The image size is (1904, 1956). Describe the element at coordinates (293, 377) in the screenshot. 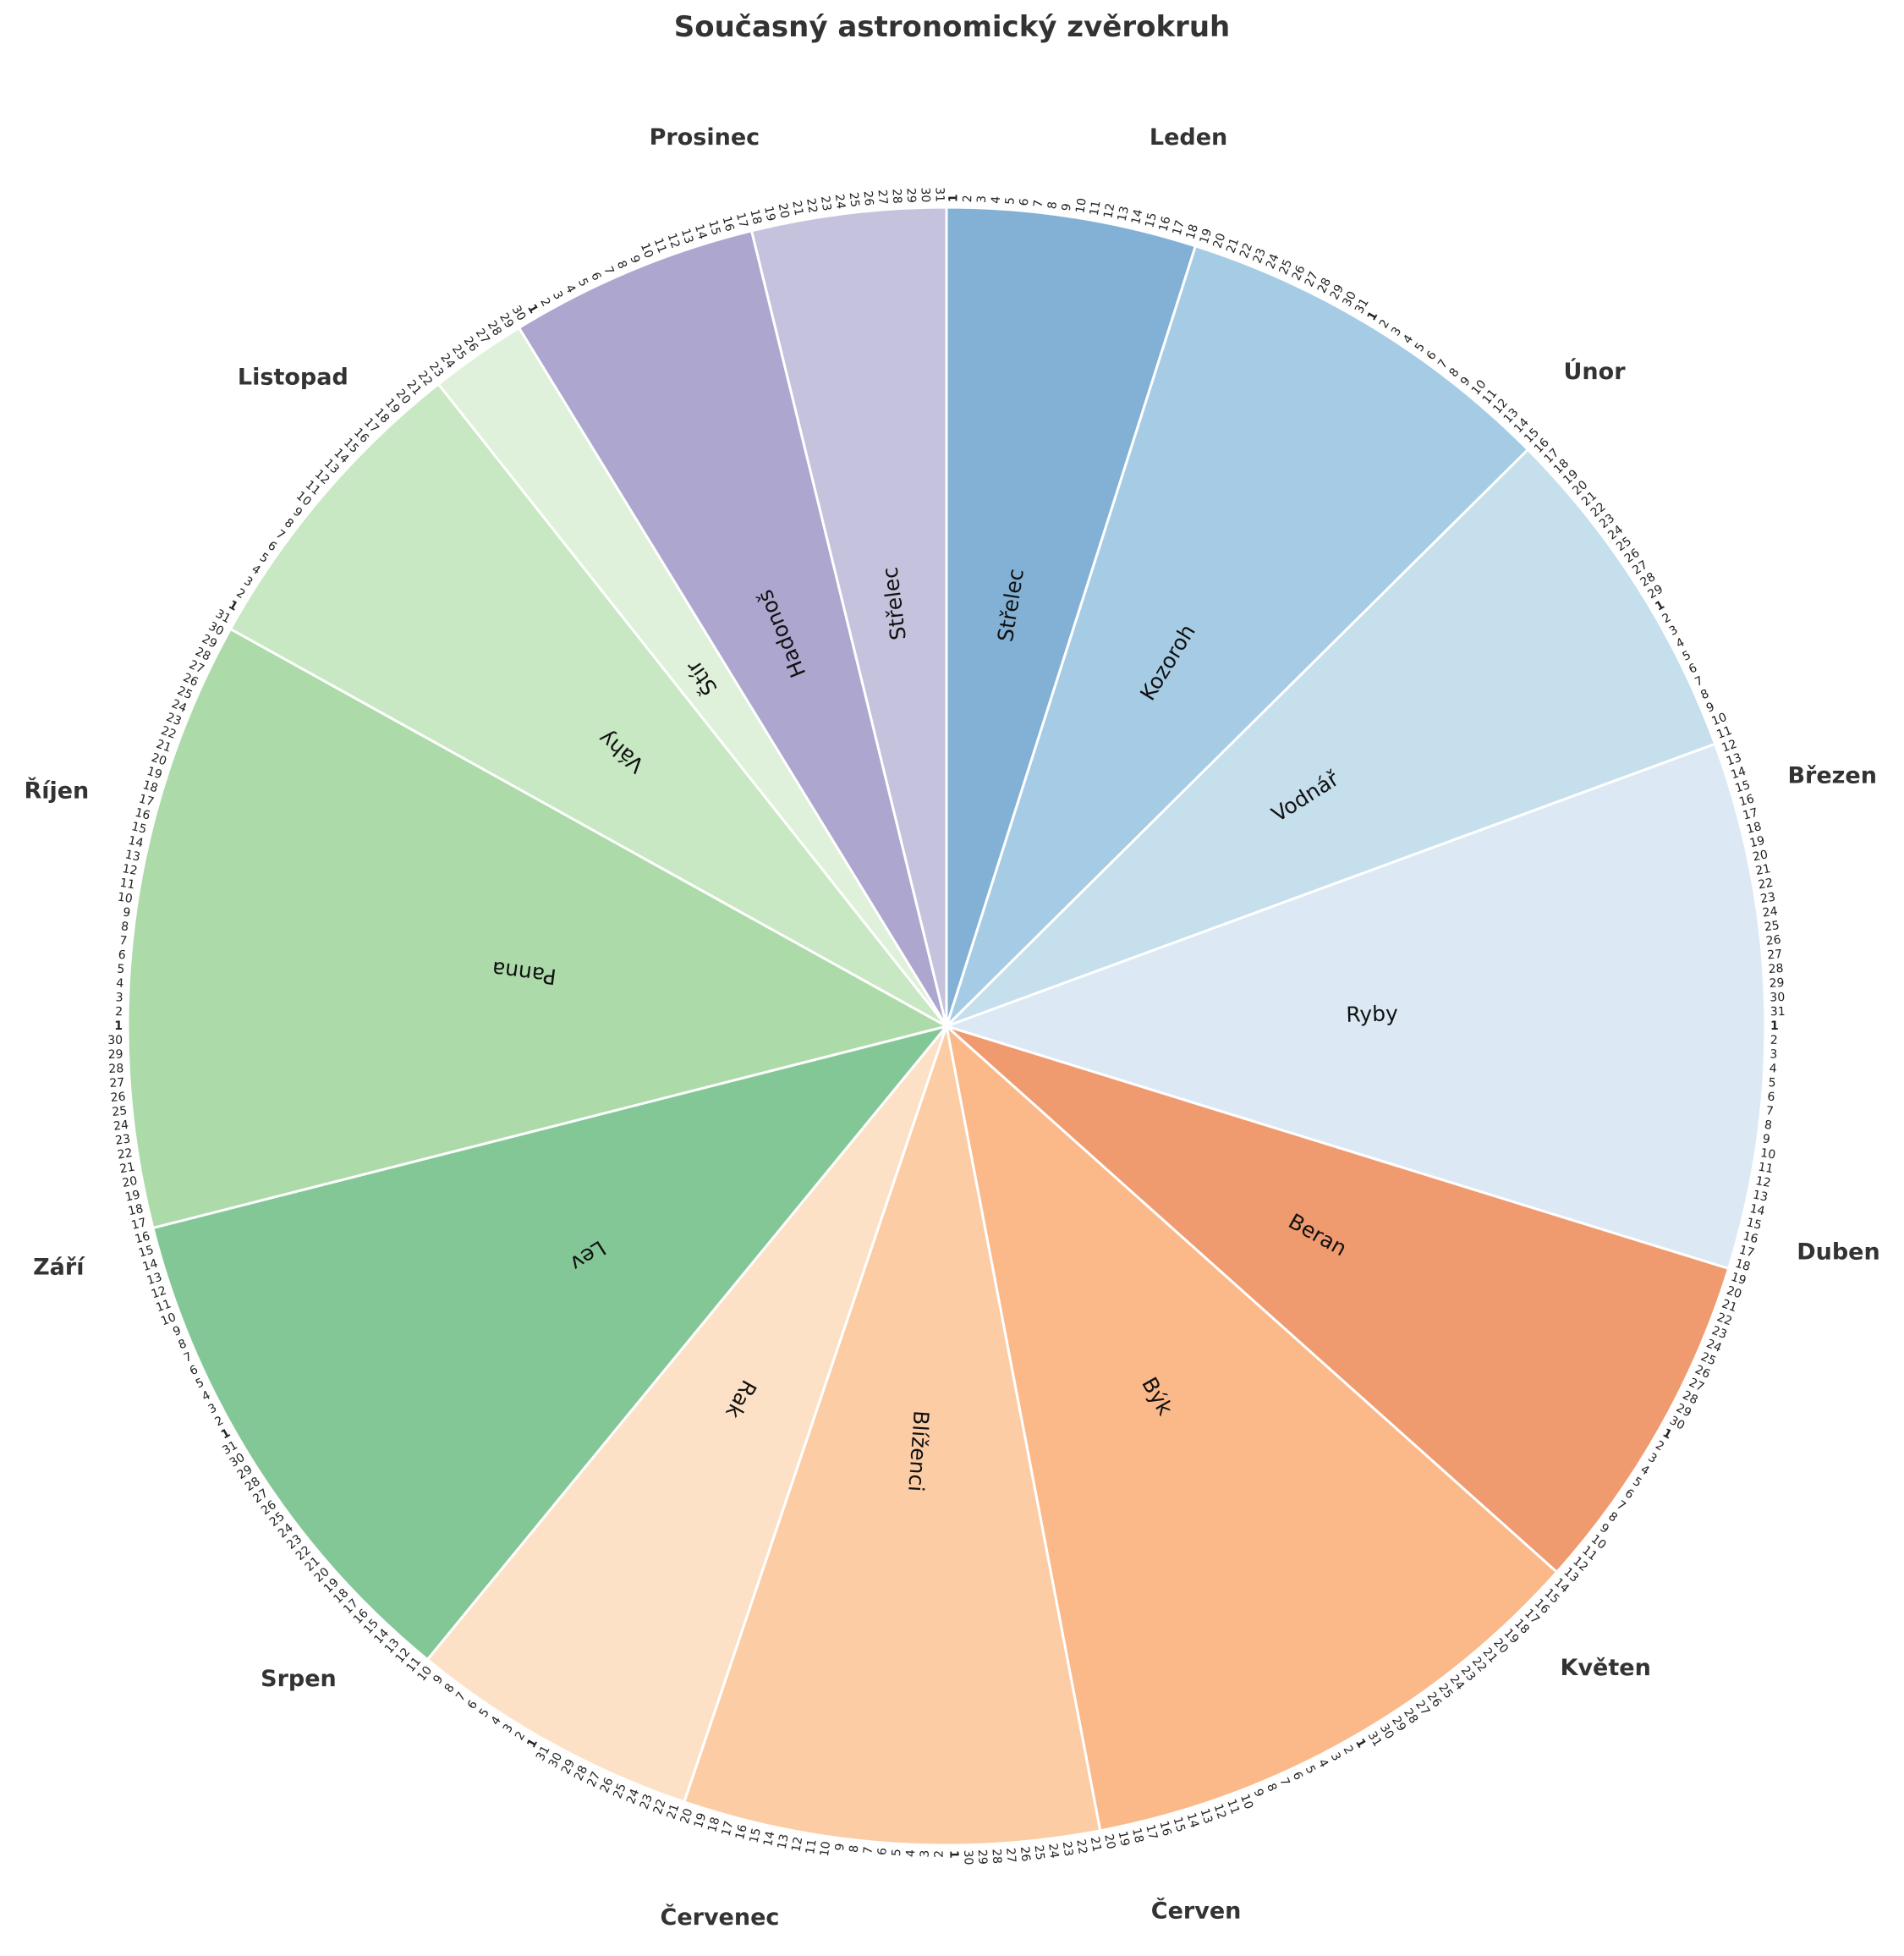

I see `month-label-listopad: Listopad` at that location.